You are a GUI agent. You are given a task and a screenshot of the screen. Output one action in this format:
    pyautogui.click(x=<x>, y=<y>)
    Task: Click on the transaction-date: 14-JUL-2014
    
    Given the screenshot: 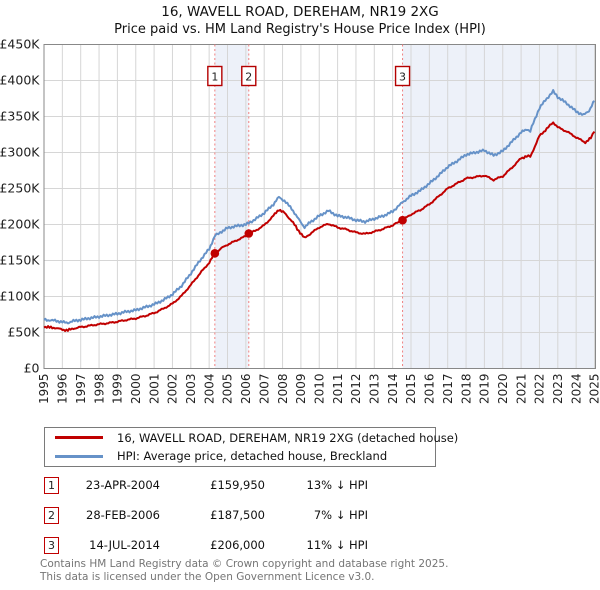 What is the action you would take?
    pyautogui.click(x=124, y=545)
    